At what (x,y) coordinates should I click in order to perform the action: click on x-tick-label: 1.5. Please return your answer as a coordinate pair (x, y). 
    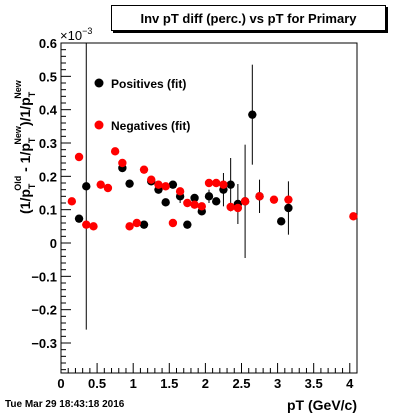
    Looking at the image, I should click on (169, 383).